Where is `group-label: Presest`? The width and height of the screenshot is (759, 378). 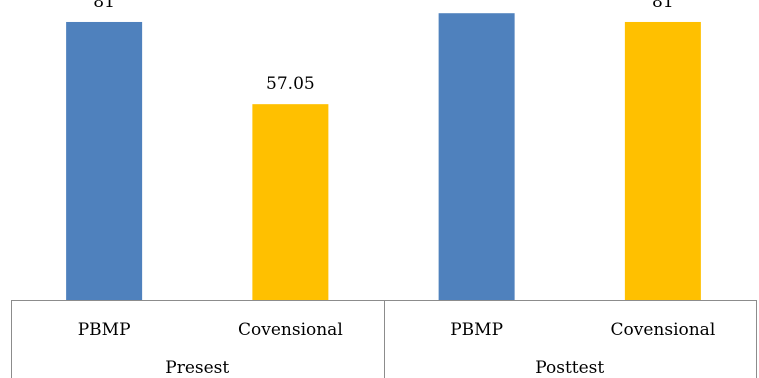
group-label: Presest is located at coordinates (197, 368).